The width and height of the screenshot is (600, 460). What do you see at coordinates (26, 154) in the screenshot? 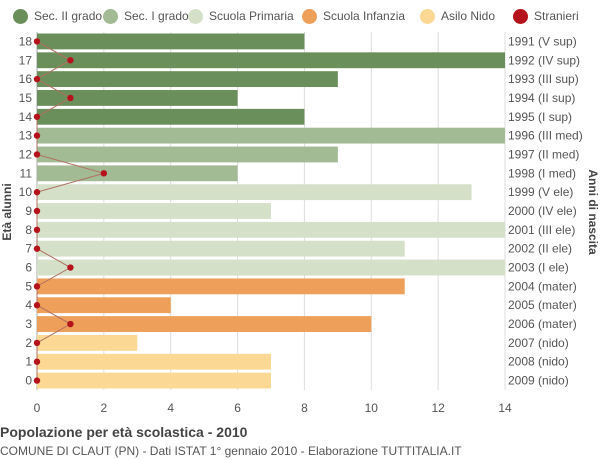
I see `y-tick-label: 12` at bounding box center [26, 154].